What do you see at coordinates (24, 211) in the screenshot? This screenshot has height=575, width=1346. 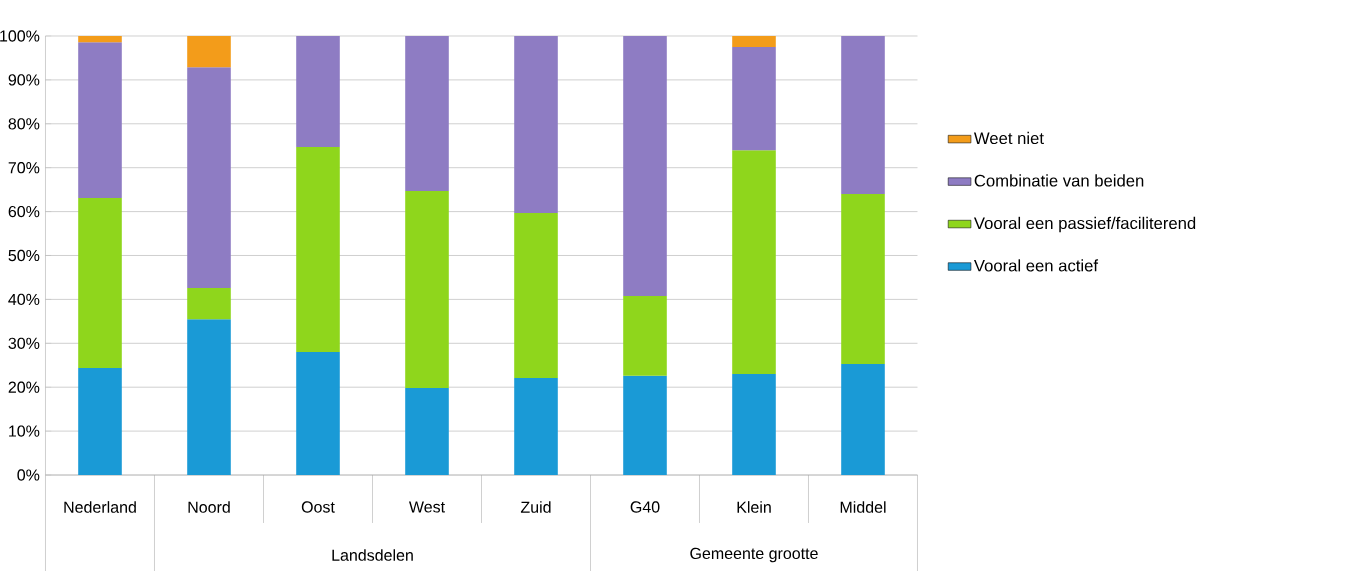 I see `y-tick-label: 60%` at bounding box center [24, 211].